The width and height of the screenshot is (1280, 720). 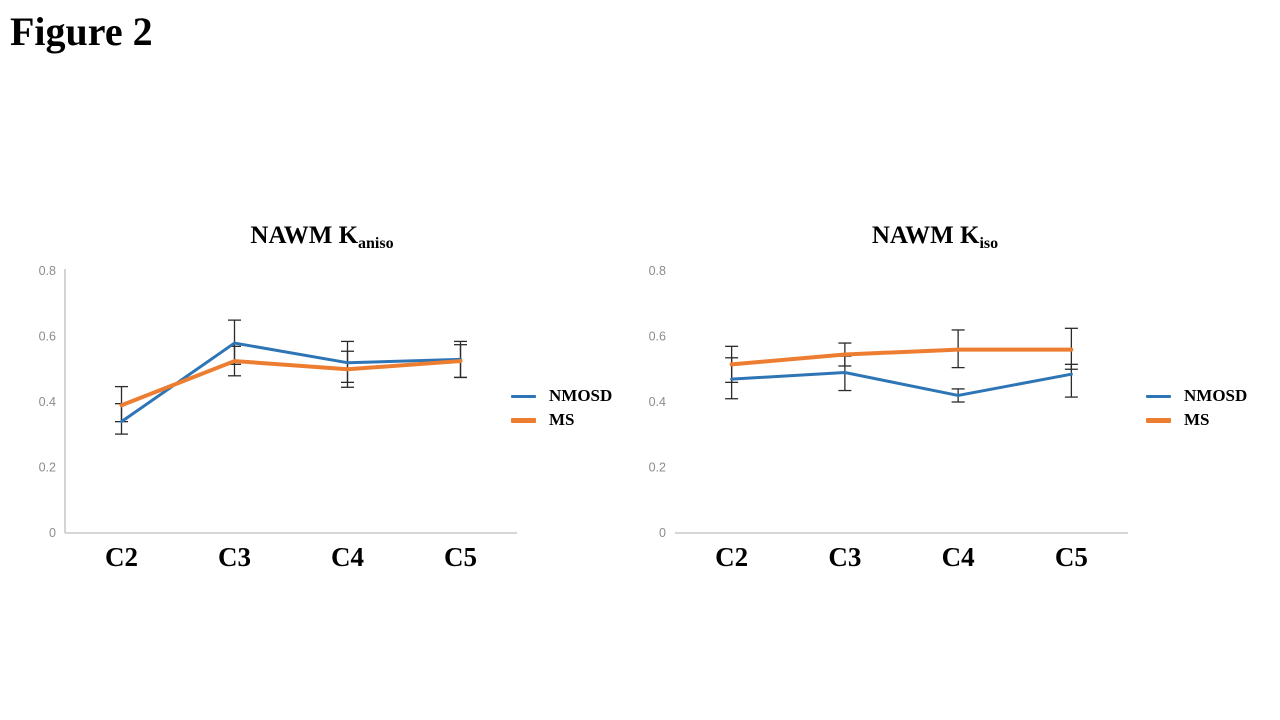 What do you see at coordinates (989, 243) in the screenshot?
I see `chart-title-subscript: iso` at bounding box center [989, 243].